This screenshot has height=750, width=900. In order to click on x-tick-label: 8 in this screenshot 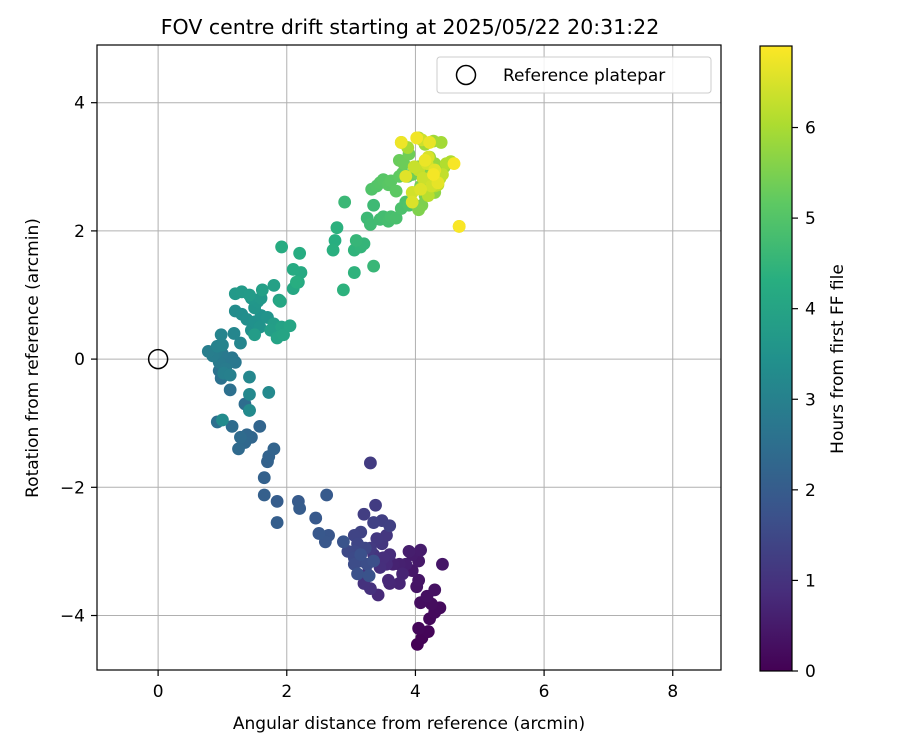, I will do `click(672, 692)`.